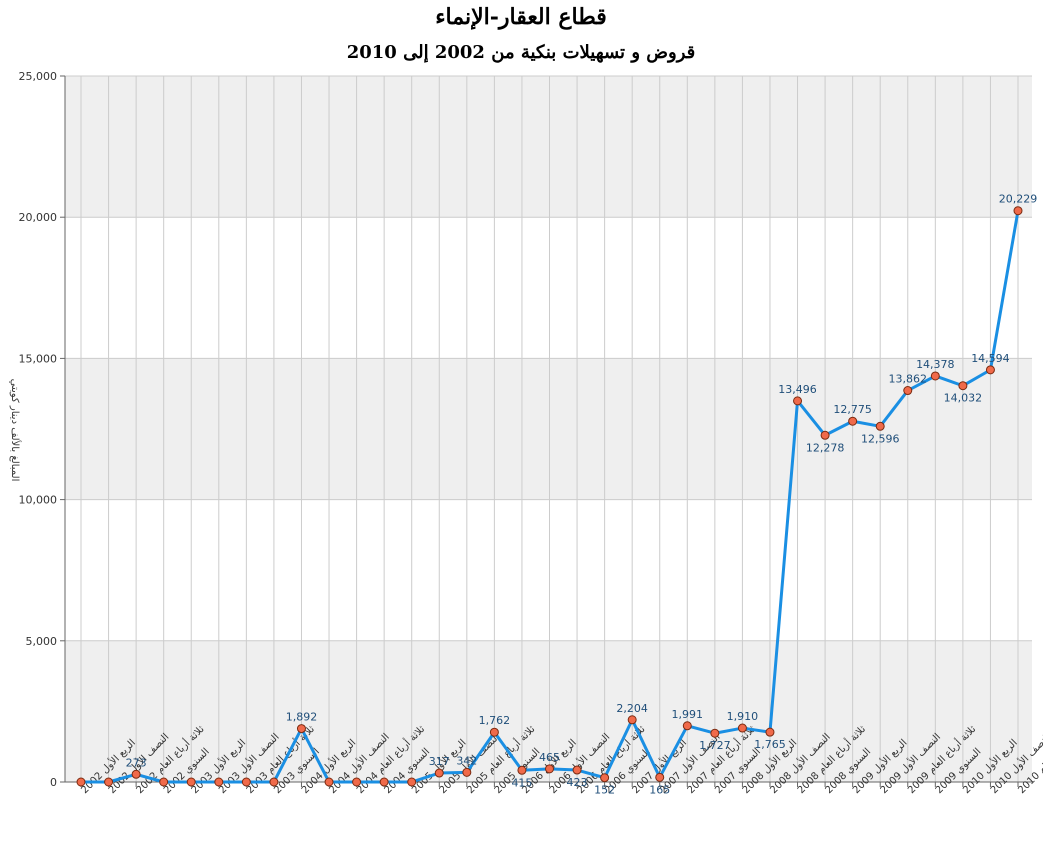 This screenshot has width=1043, height=866. What do you see at coordinates (521, 782) in the screenshot?
I see `data-label: 415` at bounding box center [521, 782].